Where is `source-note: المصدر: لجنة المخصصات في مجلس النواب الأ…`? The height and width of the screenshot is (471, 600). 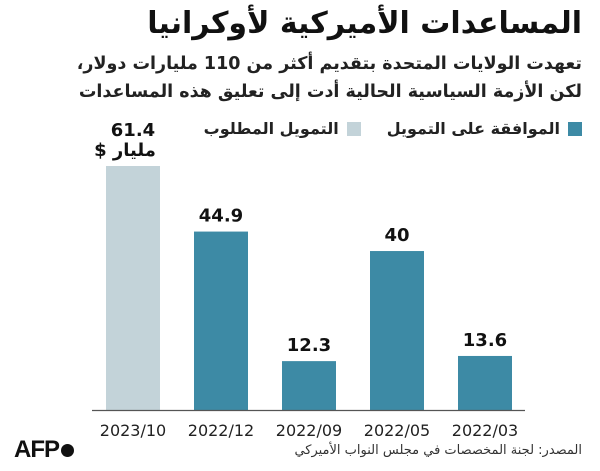 source-note: المصدر: لجنة المخصصات في مجلس النواب الأ… is located at coordinates (438, 450).